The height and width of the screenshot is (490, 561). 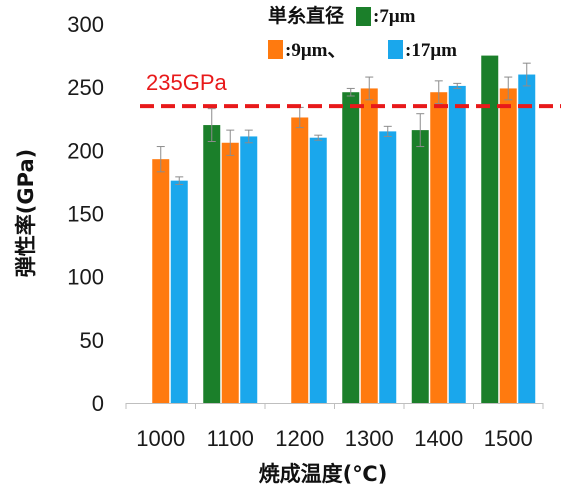 What do you see at coordinates (98, 403) in the screenshot?
I see `y-tick-label: 0` at bounding box center [98, 403].